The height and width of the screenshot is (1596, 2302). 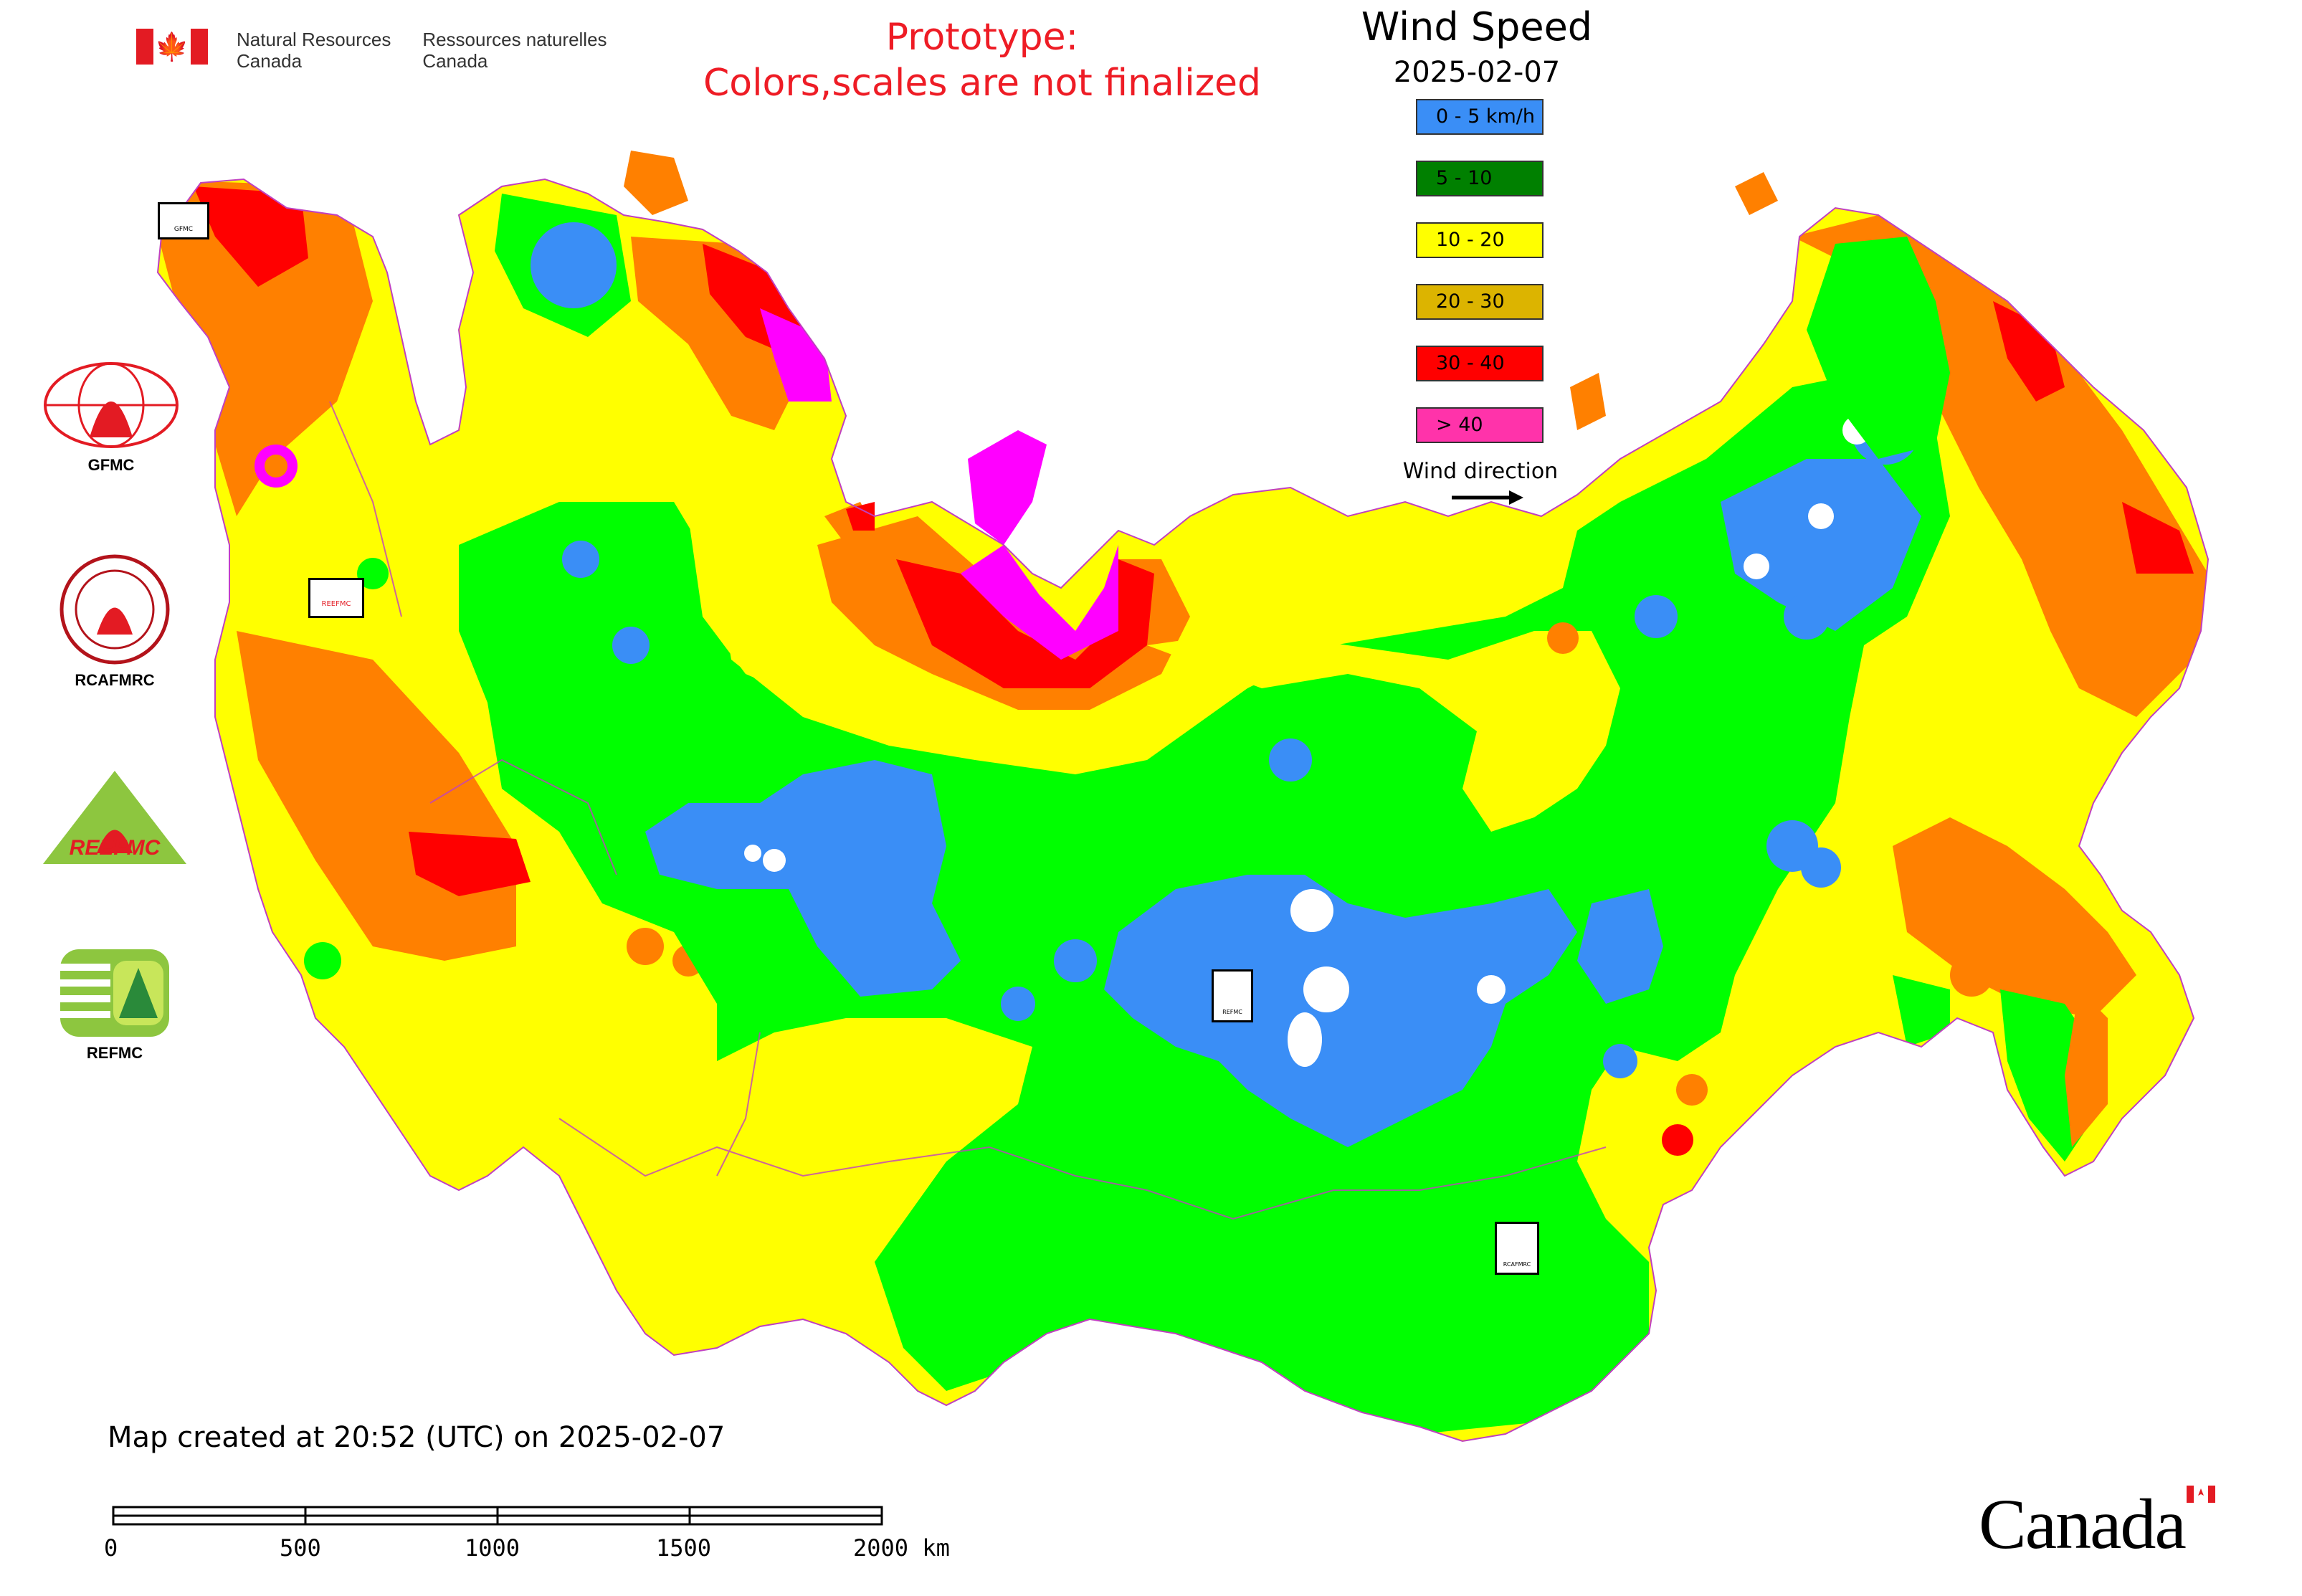 I want to click on refmc-emblem-icon, so click(x=114, y=993).